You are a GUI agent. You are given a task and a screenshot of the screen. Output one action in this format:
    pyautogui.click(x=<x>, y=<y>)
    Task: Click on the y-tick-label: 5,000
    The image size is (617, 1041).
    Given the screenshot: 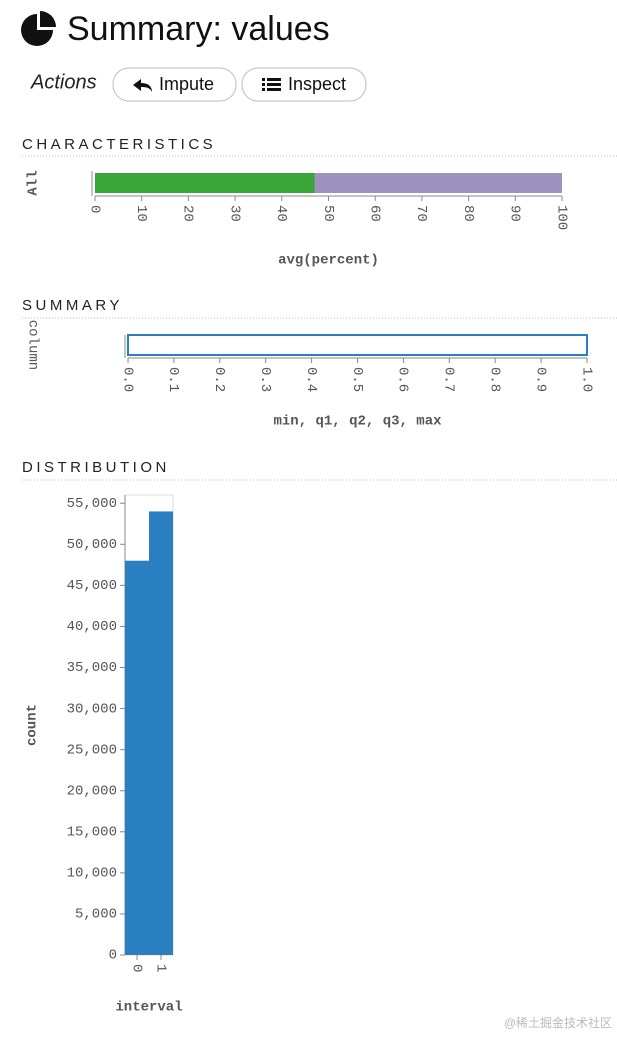 What is the action you would take?
    pyautogui.click(x=96, y=915)
    